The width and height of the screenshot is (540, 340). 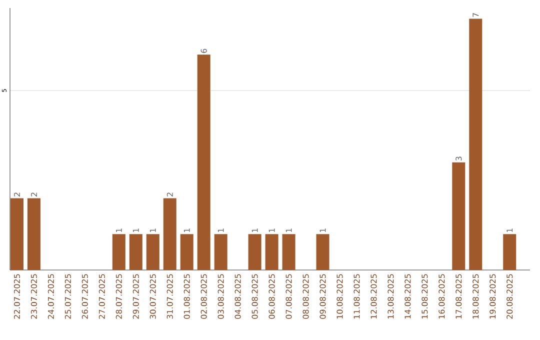 What do you see at coordinates (237, 296) in the screenshot?
I see `x-tick-label: 04.08.2025` at bounding box center [237, 296].